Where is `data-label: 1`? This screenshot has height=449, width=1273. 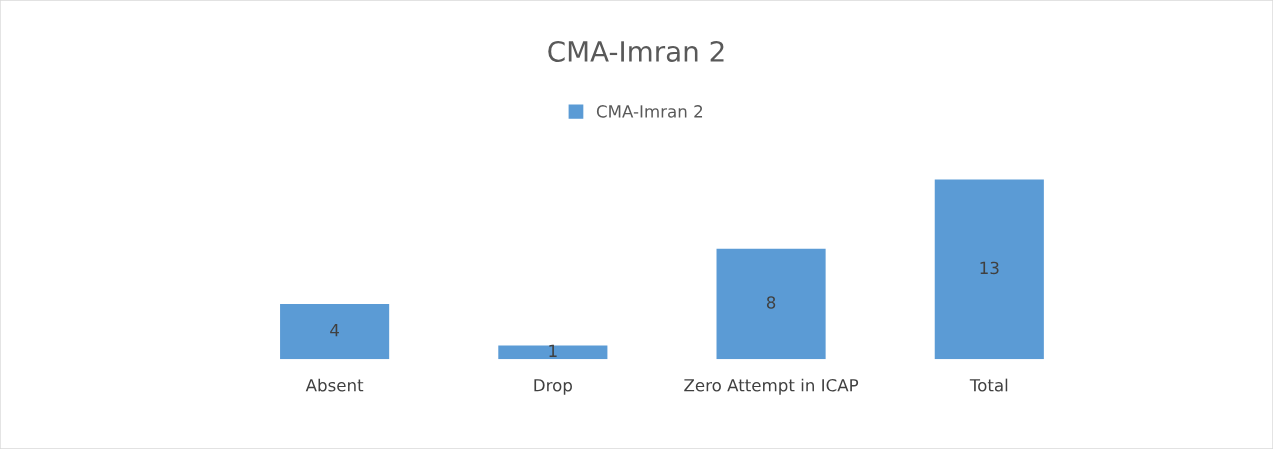
data-label: 1 is located at coordinates (553, 350).